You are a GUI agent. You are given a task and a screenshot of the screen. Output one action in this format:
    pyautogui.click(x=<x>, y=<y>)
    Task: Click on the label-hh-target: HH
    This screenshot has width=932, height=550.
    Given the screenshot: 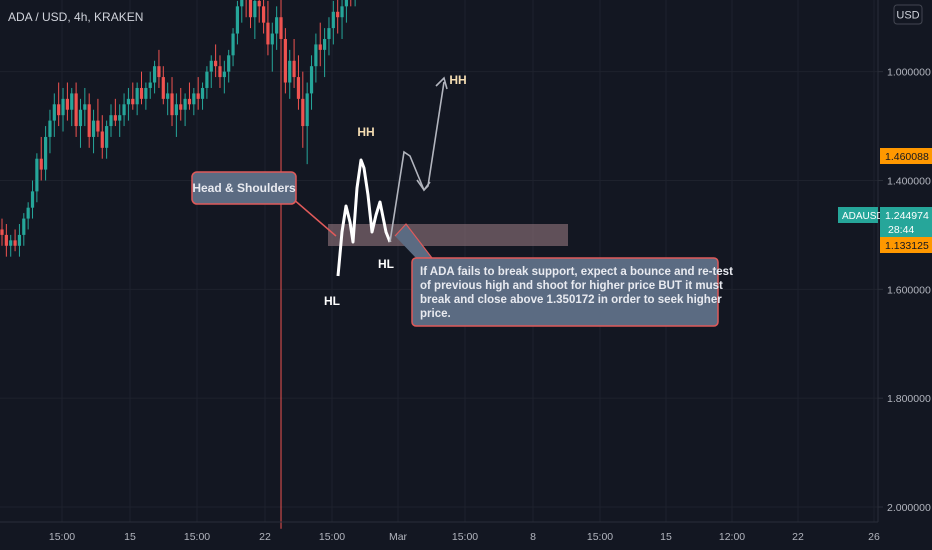 What is the action you would take?
    pyautogui.click(x=457, y=80)
    